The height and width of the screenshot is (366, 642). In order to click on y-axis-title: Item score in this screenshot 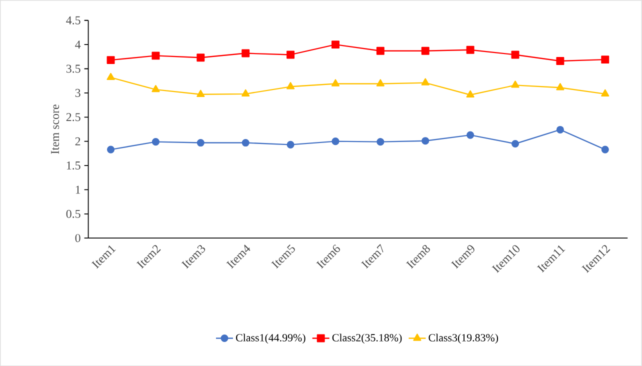, I will do `click(55, 129)`.